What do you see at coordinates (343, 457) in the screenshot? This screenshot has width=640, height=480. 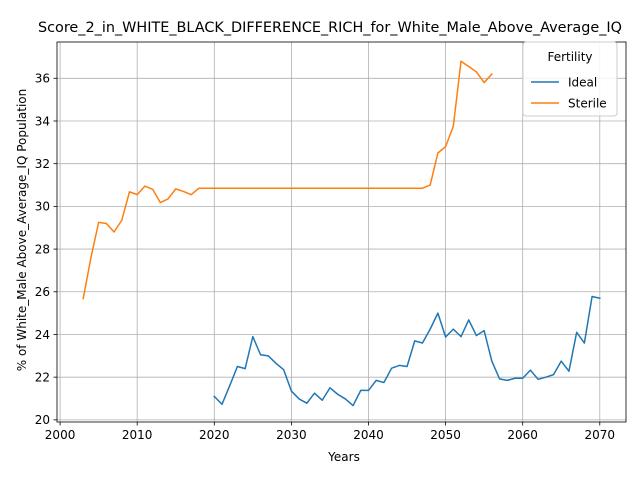 I see `x-axis-label: Years` at bounding box center [343, 457].